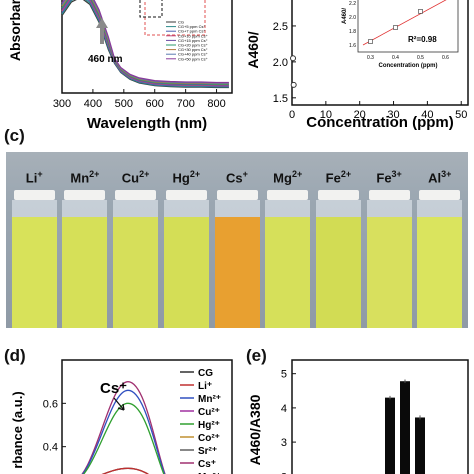  Describe the element at coordinates (380, 416) in the screenshot. I see `plot-frame-e` at that location.